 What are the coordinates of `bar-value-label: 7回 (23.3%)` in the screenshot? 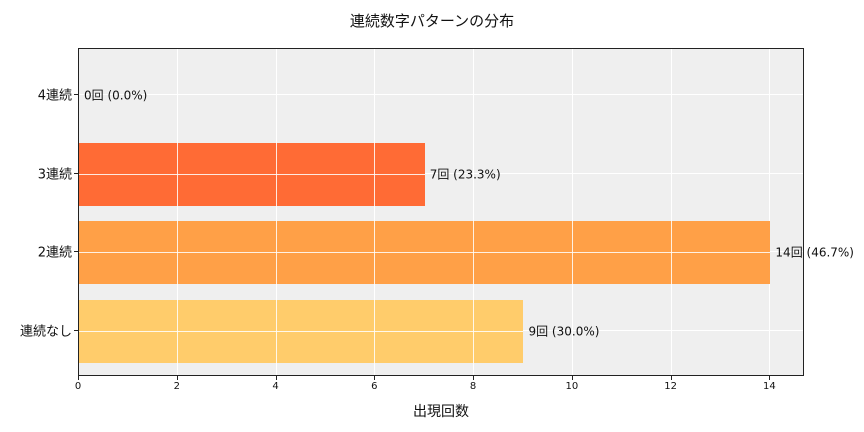 It's located at (465, 174).